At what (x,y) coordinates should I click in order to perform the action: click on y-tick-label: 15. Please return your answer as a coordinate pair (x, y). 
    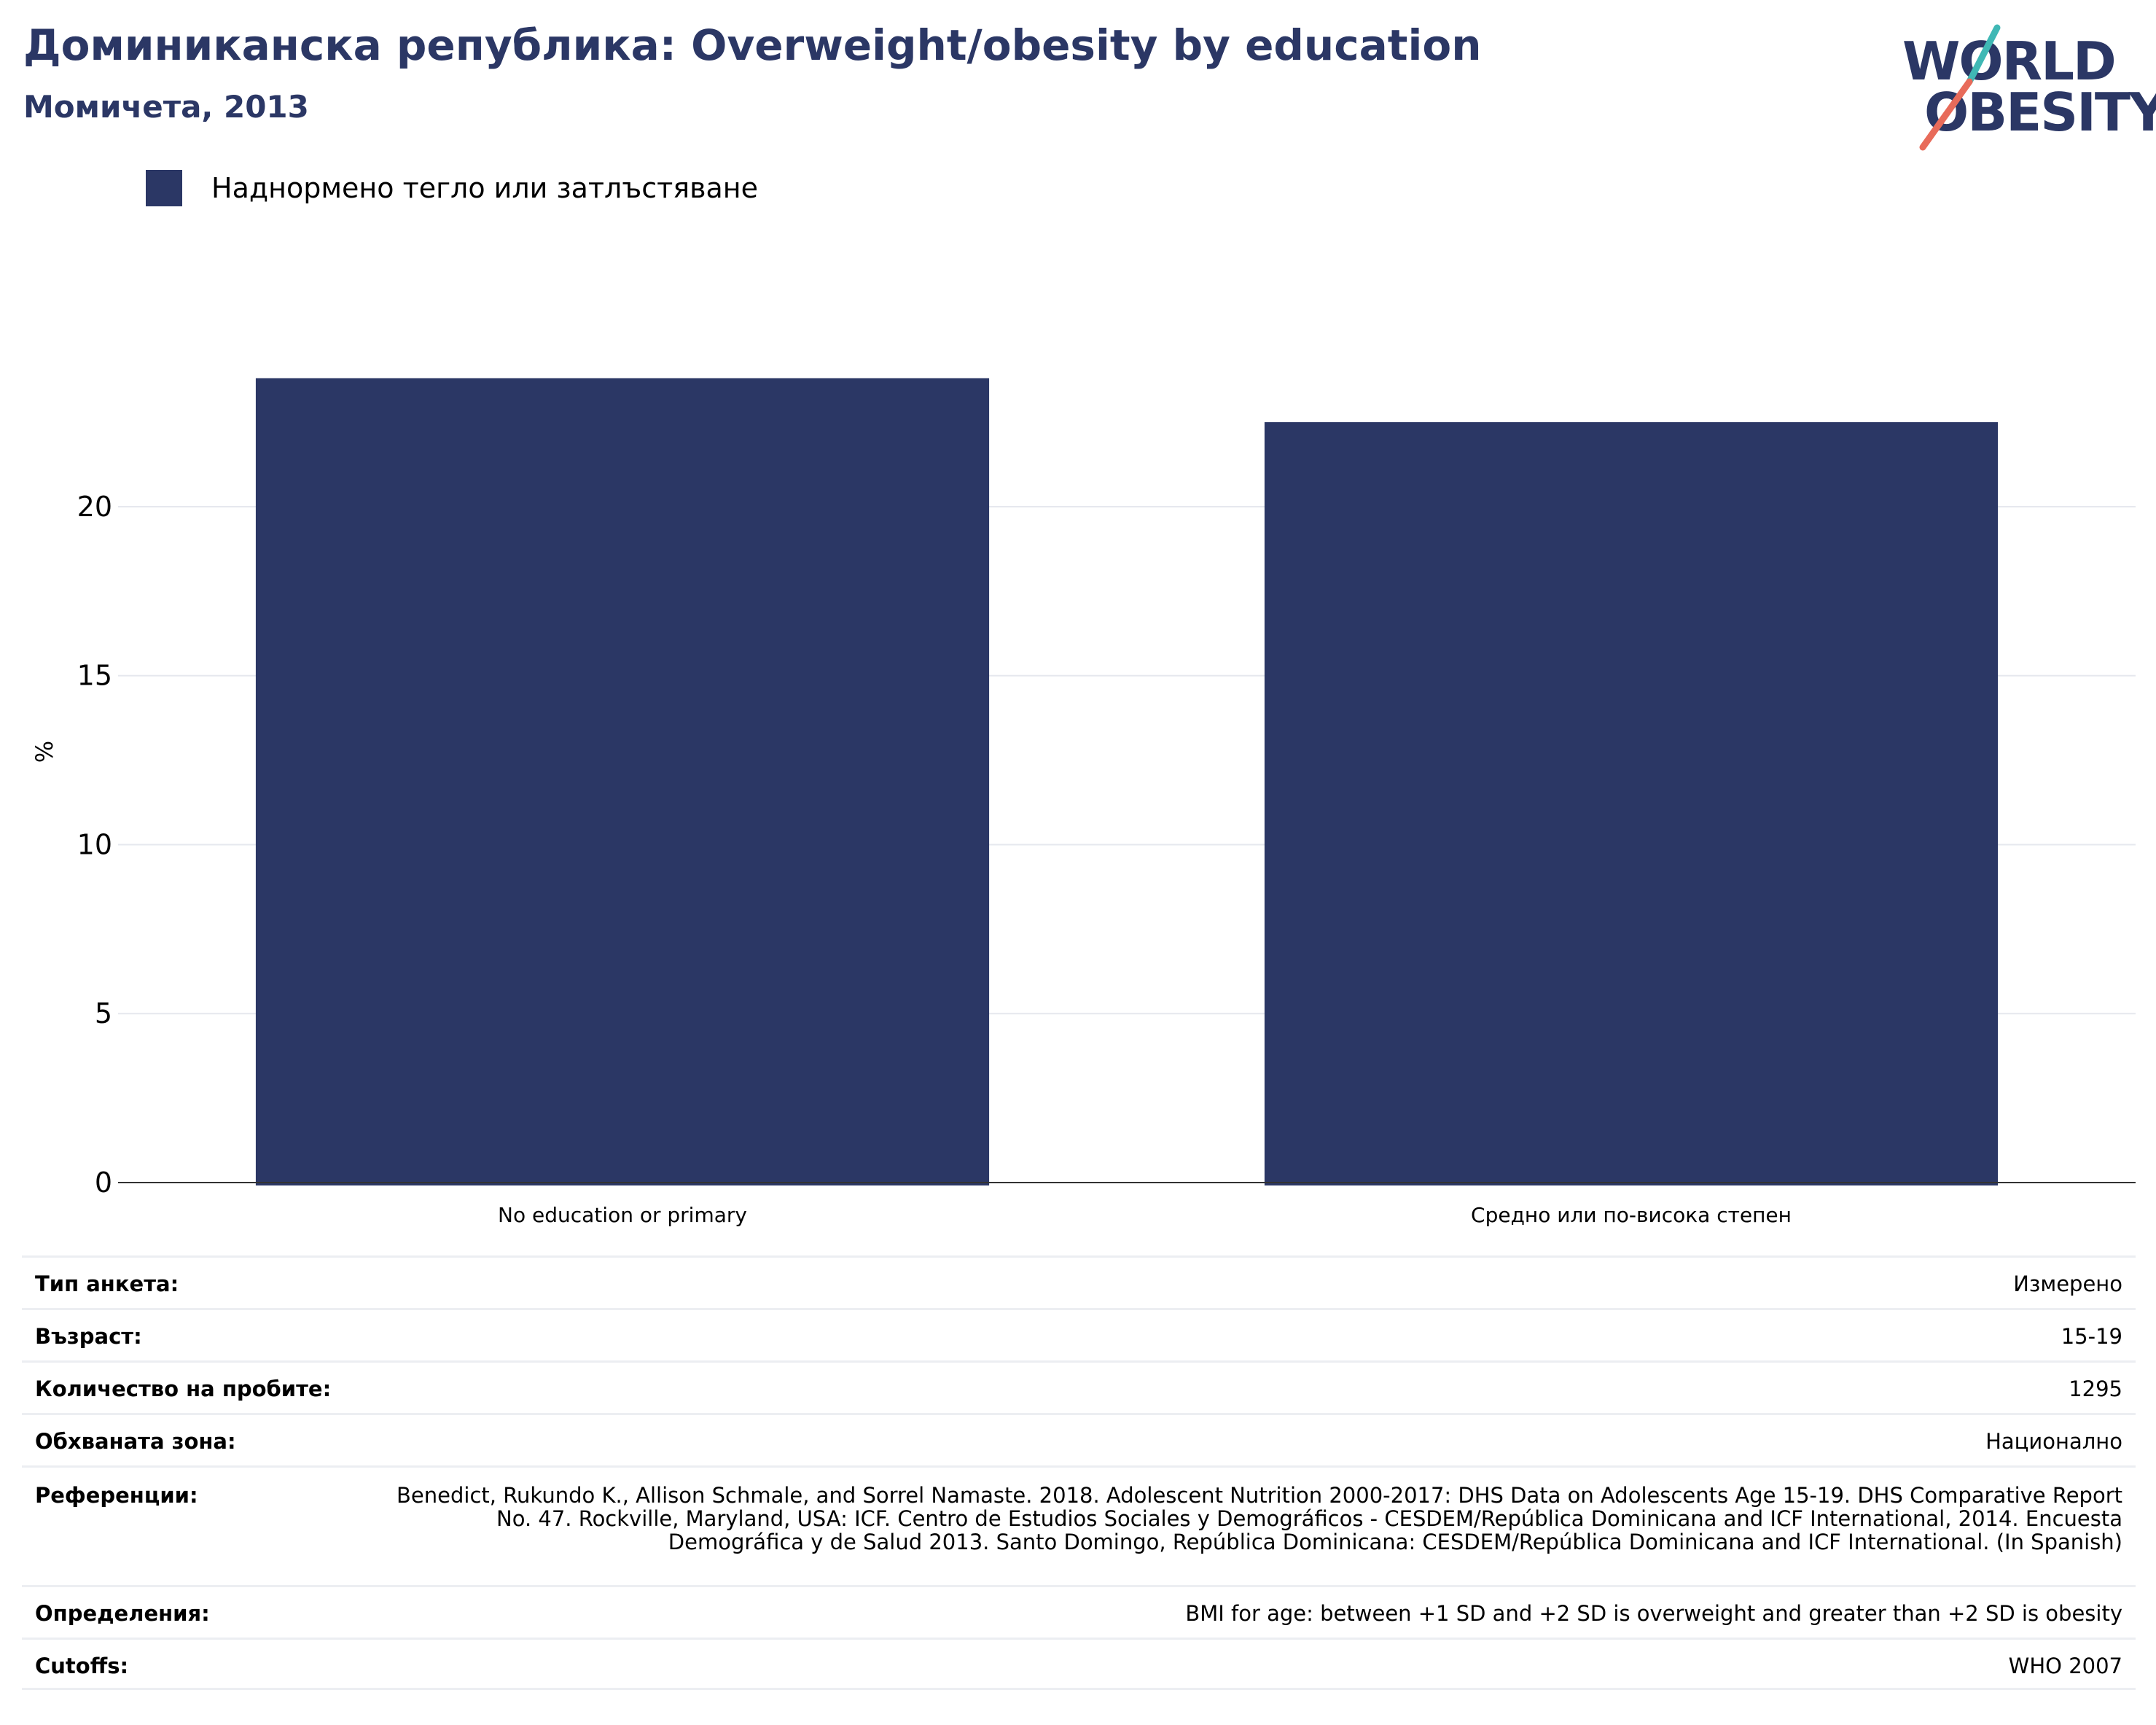
    Looking at the image, I should click on (95, 676).